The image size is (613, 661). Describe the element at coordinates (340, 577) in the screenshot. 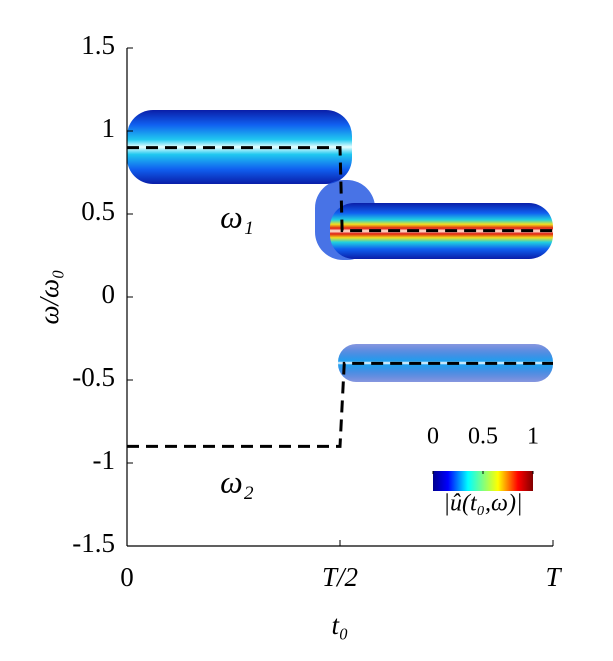

I see `x-tick-label: T/2` at that location.